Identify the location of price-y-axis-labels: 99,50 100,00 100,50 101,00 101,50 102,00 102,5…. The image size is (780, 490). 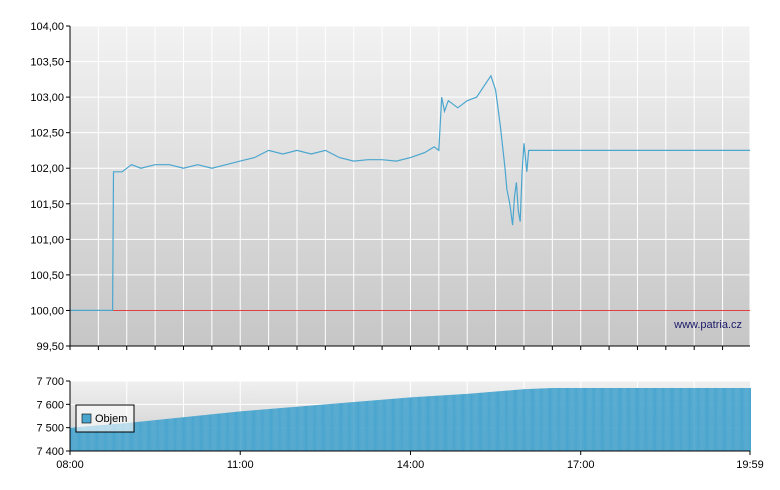
(50, 187).